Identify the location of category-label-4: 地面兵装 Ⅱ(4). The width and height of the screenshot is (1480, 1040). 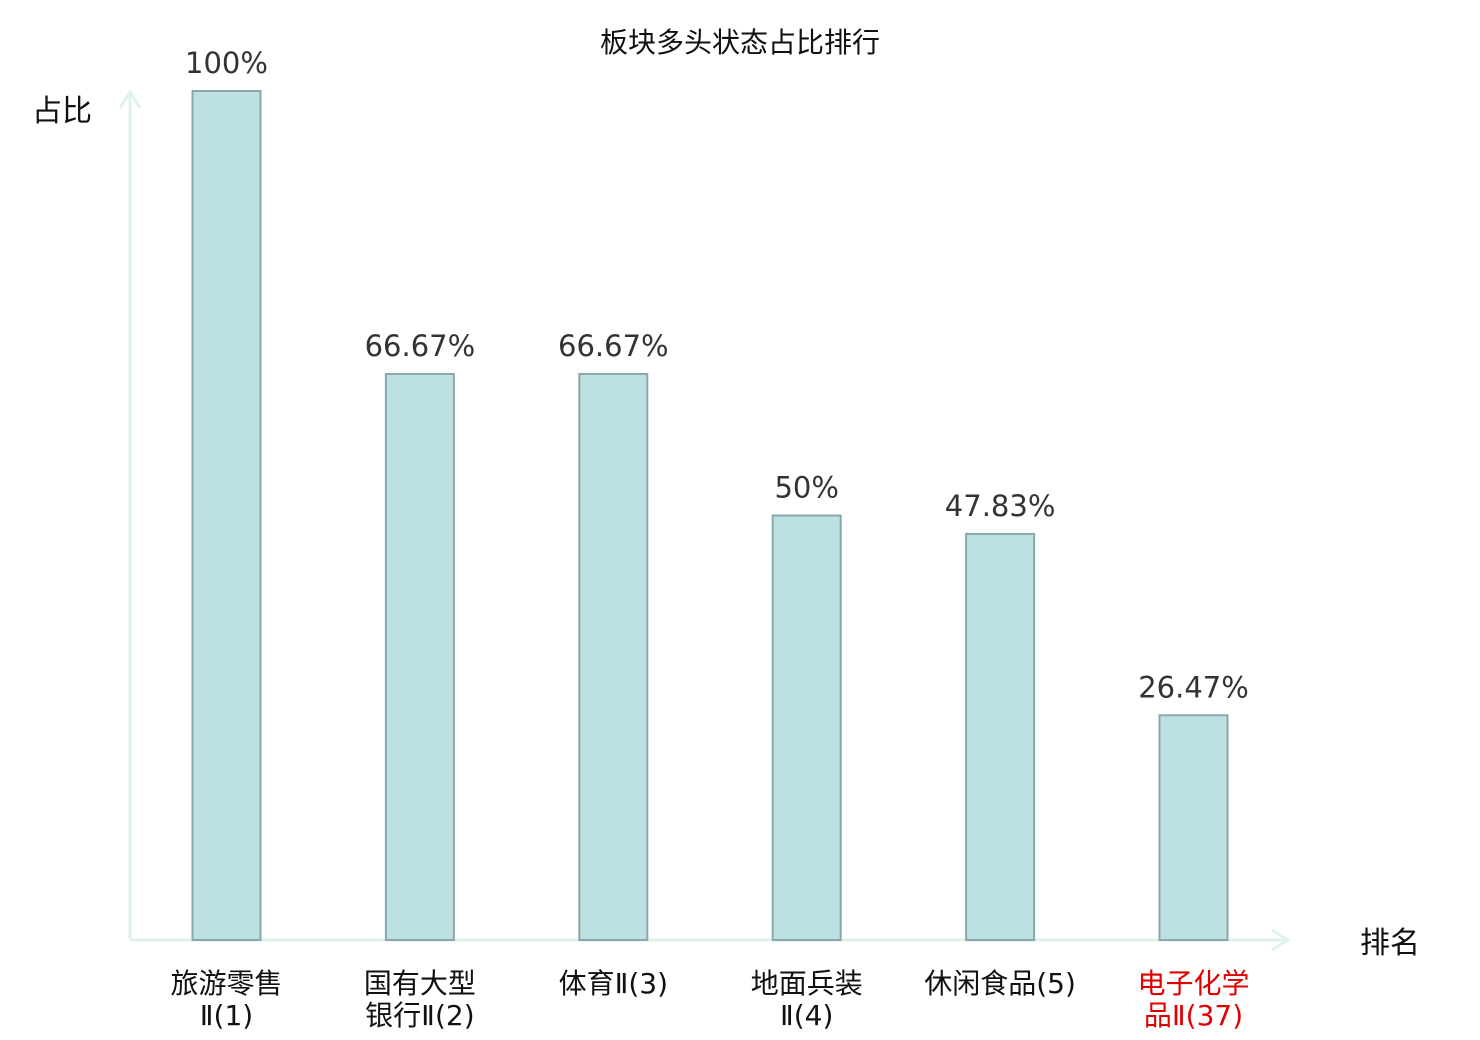
(807, 999).